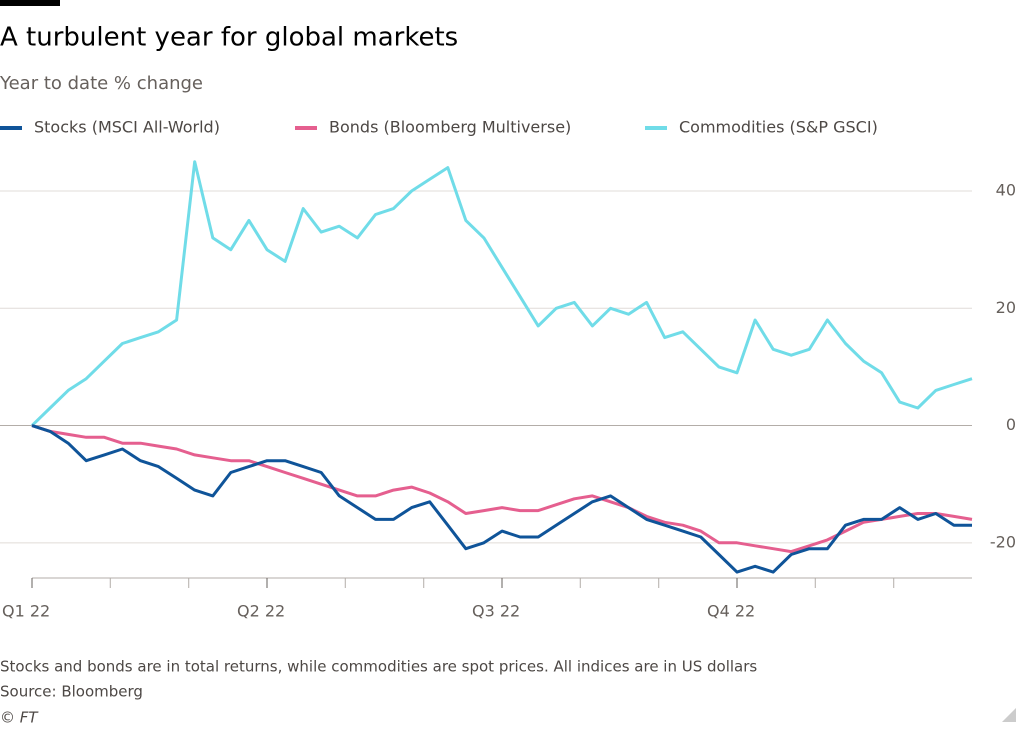 This screenshot has height=731, width=1024. What do you see at coordinates (1006, 190) in the screenshot?
I see `y-tick-label: 40` at bounding box center [1006, 190].